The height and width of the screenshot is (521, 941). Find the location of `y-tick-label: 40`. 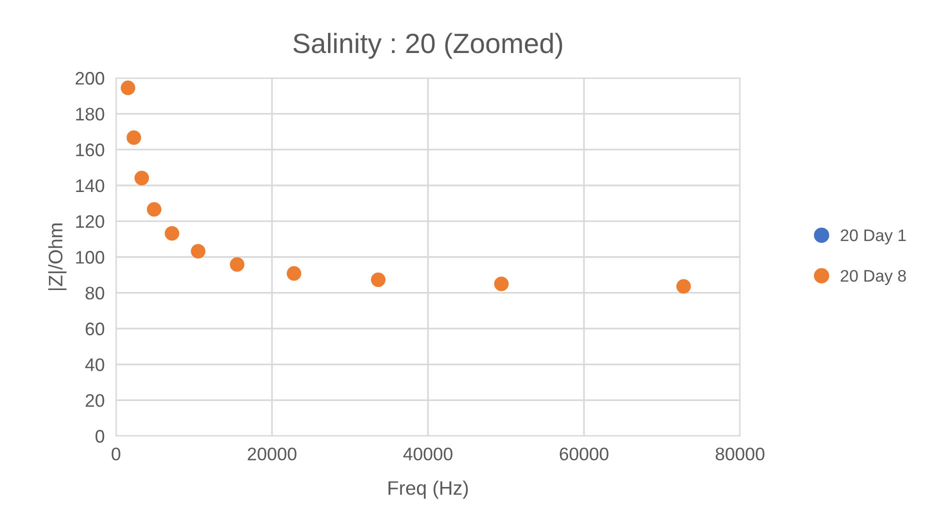

y-tick-label: 40 is located at coordinates (94, 365).